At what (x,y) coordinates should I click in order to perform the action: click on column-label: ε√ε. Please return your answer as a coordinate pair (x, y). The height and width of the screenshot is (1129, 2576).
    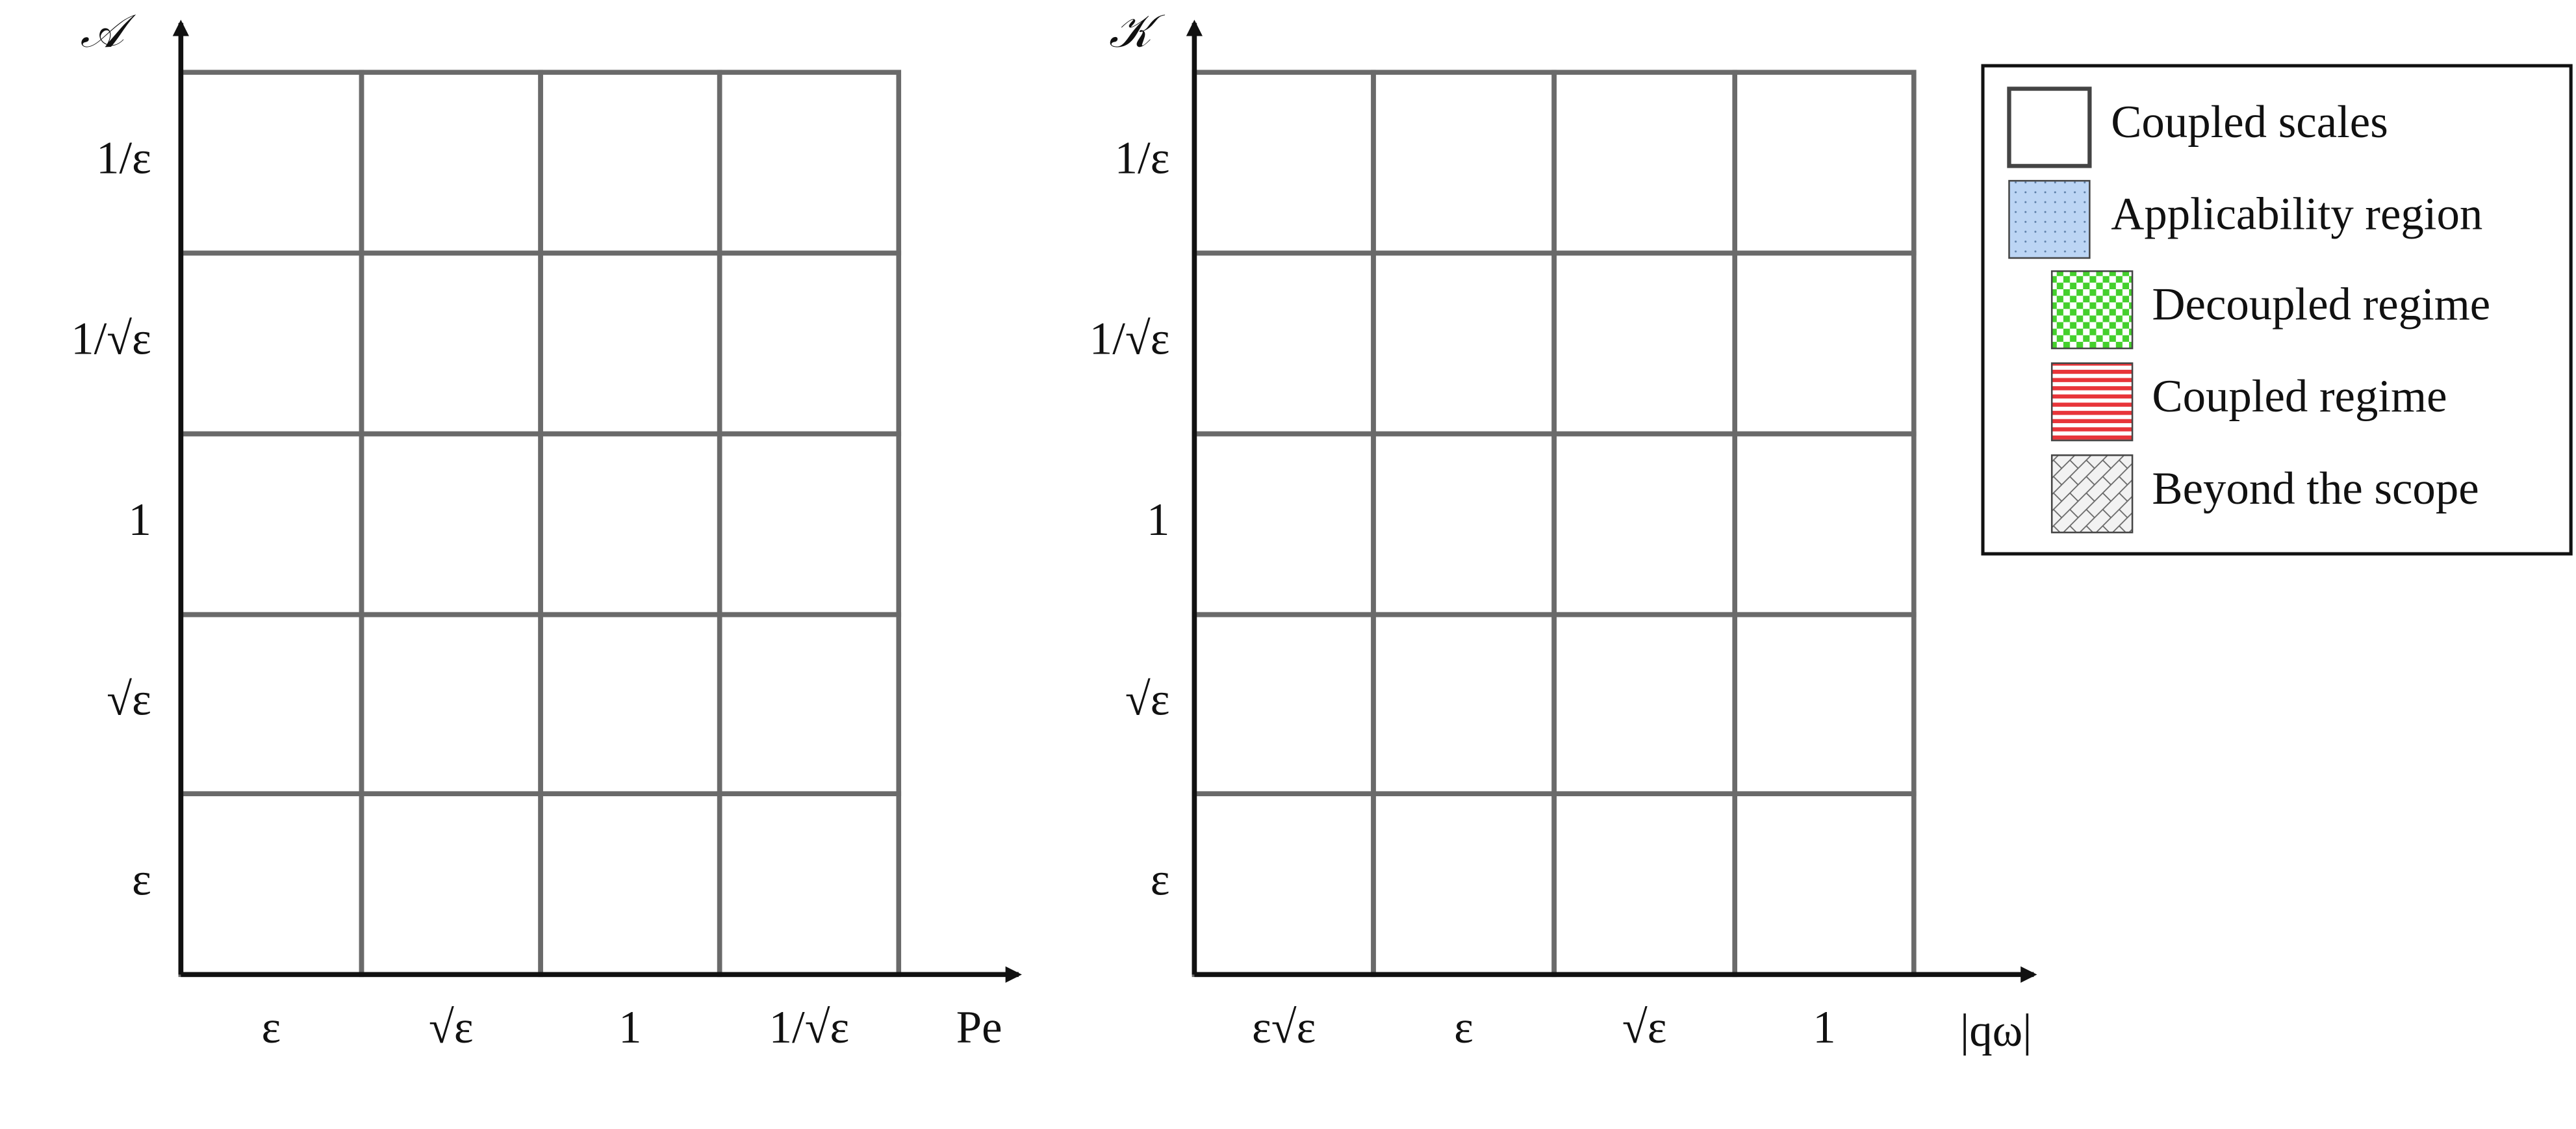
    Looking at the image, I should click on (1284, 1027).